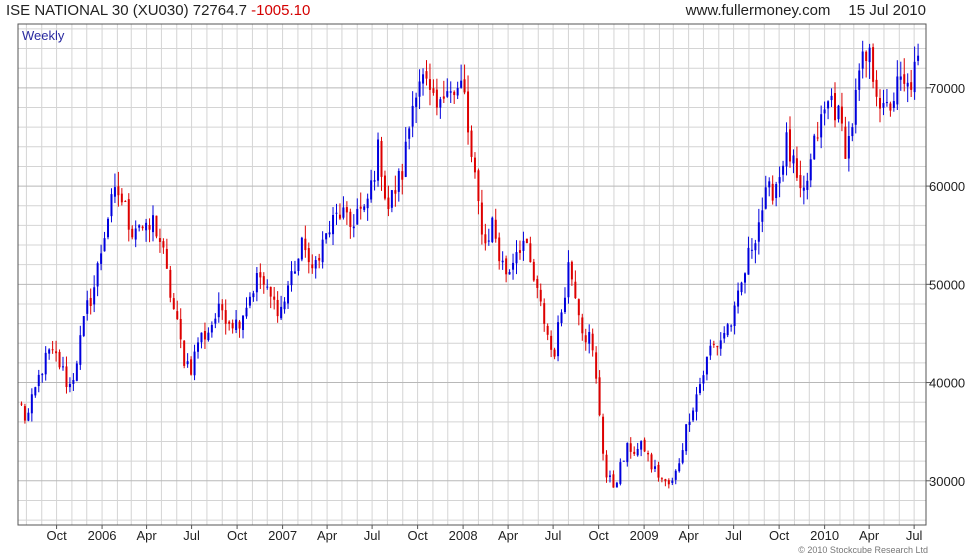  Describe the element at coordinates (126, 10) in the screenshot. I see `index-title: ISE NATIONAL 30 (XU030) 72764.7` at that location.